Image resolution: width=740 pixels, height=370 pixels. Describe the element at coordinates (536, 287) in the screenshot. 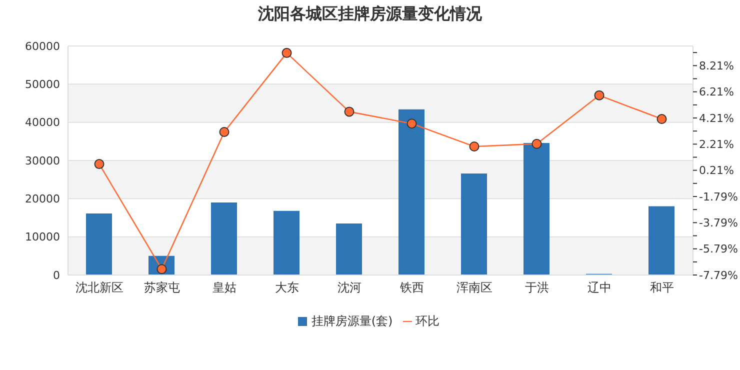

I see `x-tick-label: 于洪` at that location.